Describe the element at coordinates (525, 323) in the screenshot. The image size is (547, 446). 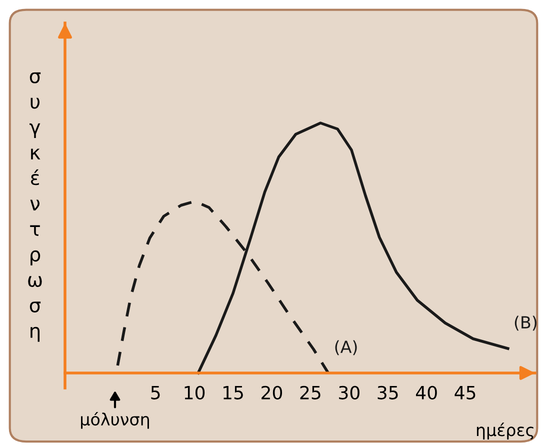
I see `series-label: (B)` at that location.